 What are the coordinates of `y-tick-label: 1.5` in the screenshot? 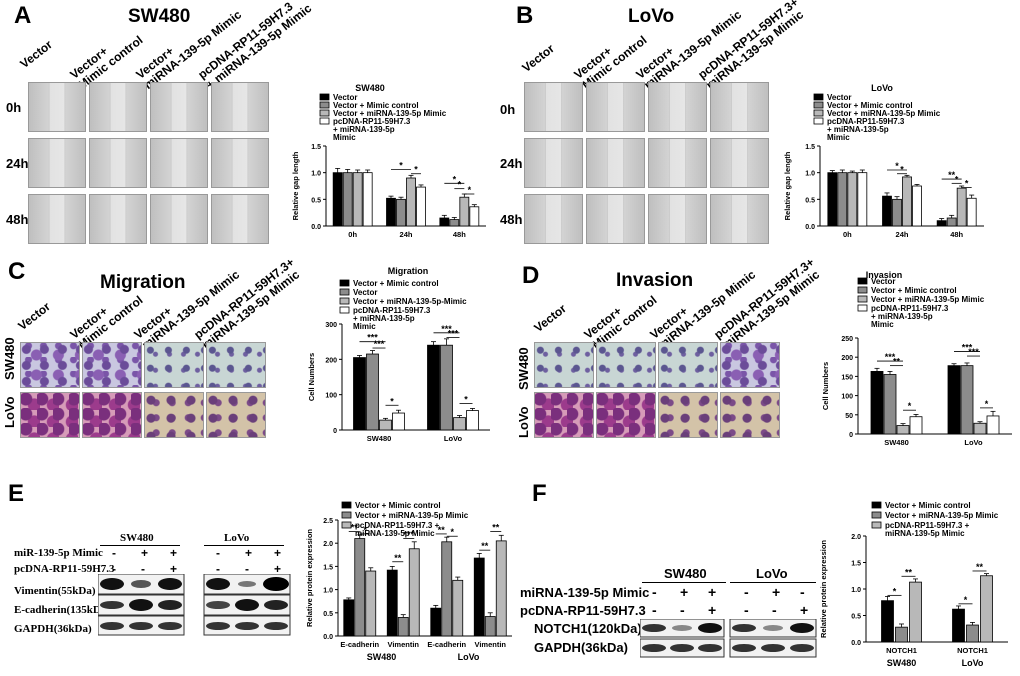 It's located at (810, 147).